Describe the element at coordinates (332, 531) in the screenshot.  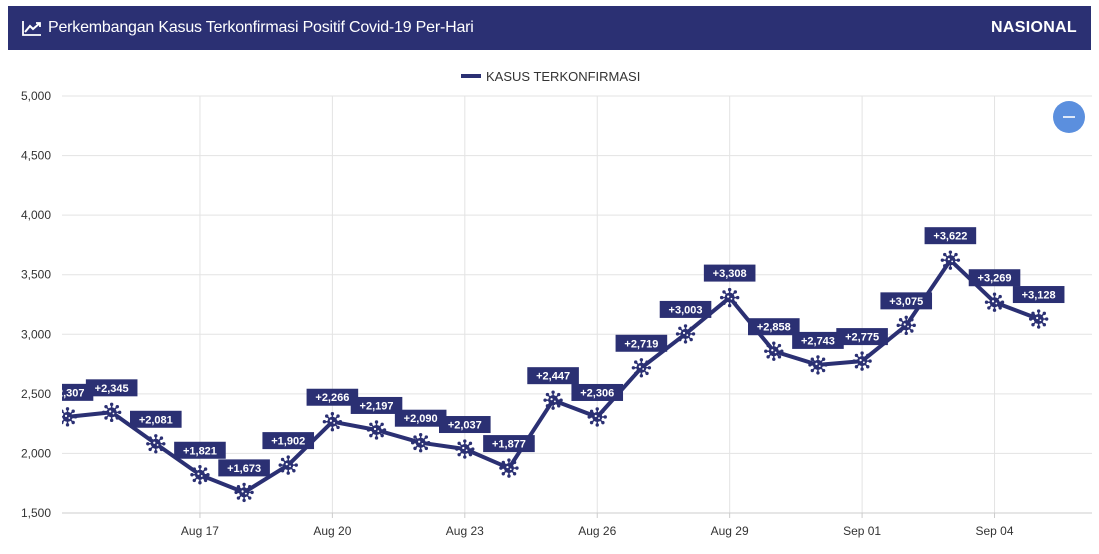
I see `x-tick-label: Aug 20` at that location.